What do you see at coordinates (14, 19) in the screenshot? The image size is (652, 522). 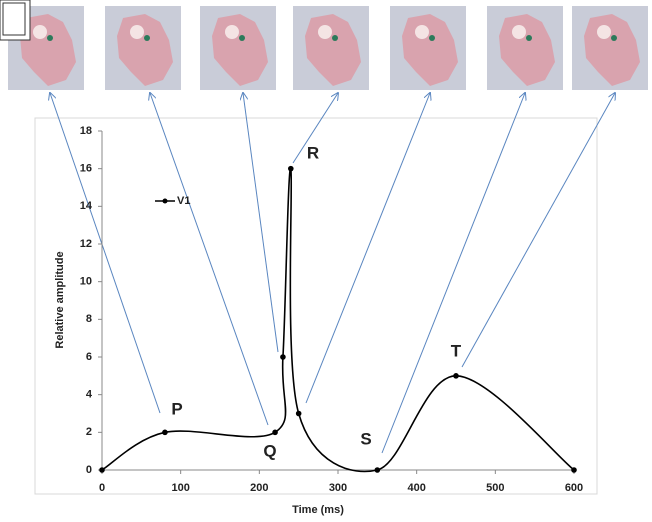 I see `window-corner` at bounding box center [14, 19].